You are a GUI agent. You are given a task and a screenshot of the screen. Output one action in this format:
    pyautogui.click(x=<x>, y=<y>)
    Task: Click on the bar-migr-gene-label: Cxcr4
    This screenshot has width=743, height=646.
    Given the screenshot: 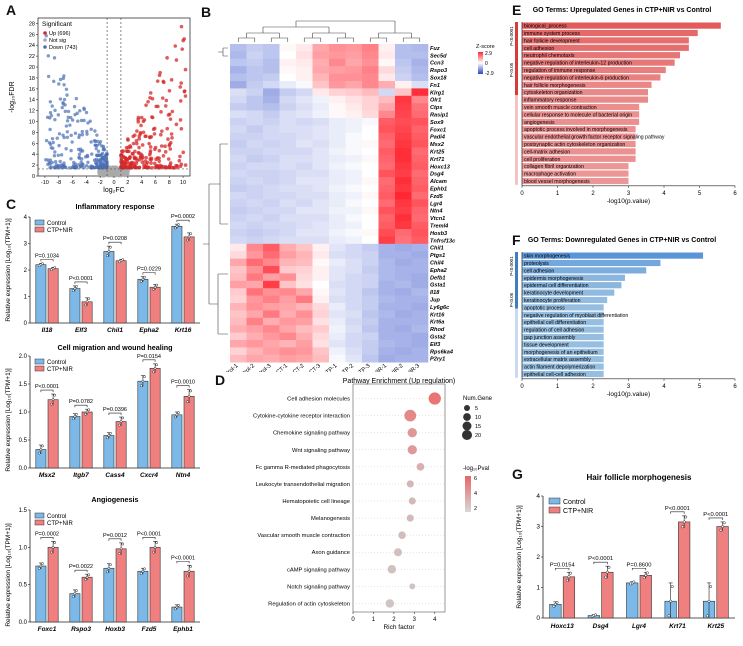 What is the action you would take?
    pyautogui.click(x=149, y=475)
    